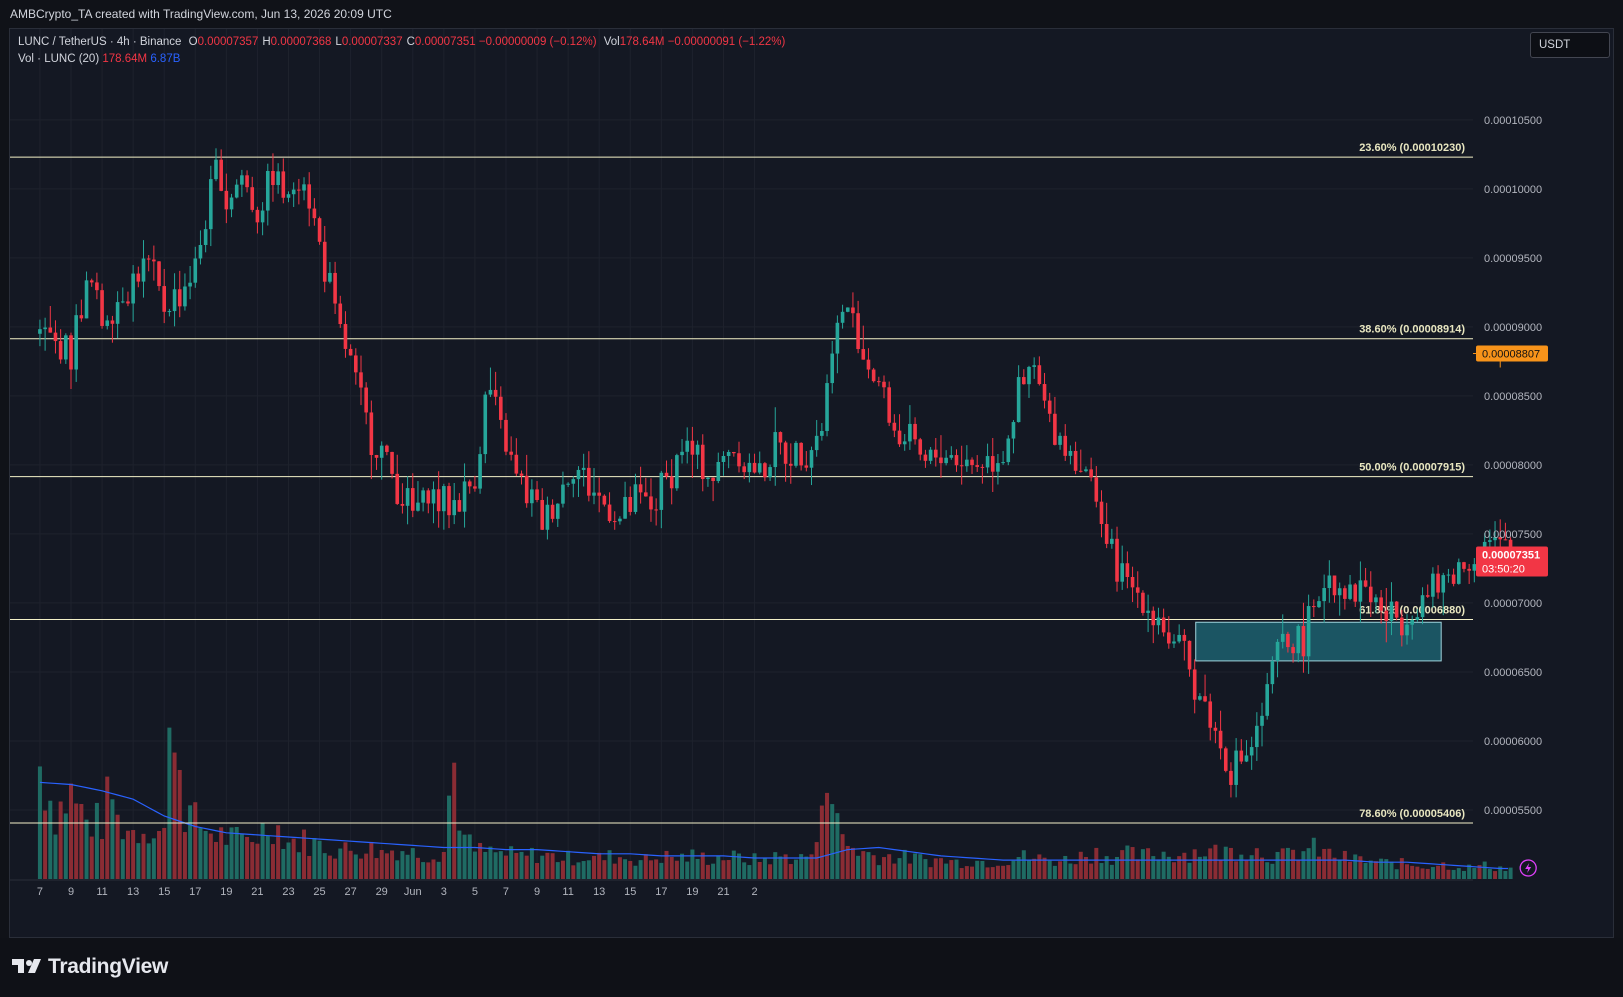 The width and height of the screenshot is (1623, 997). I want to click on symbol-title: LUNC / TetherUS · 4h · Binance, so click(100, 42).